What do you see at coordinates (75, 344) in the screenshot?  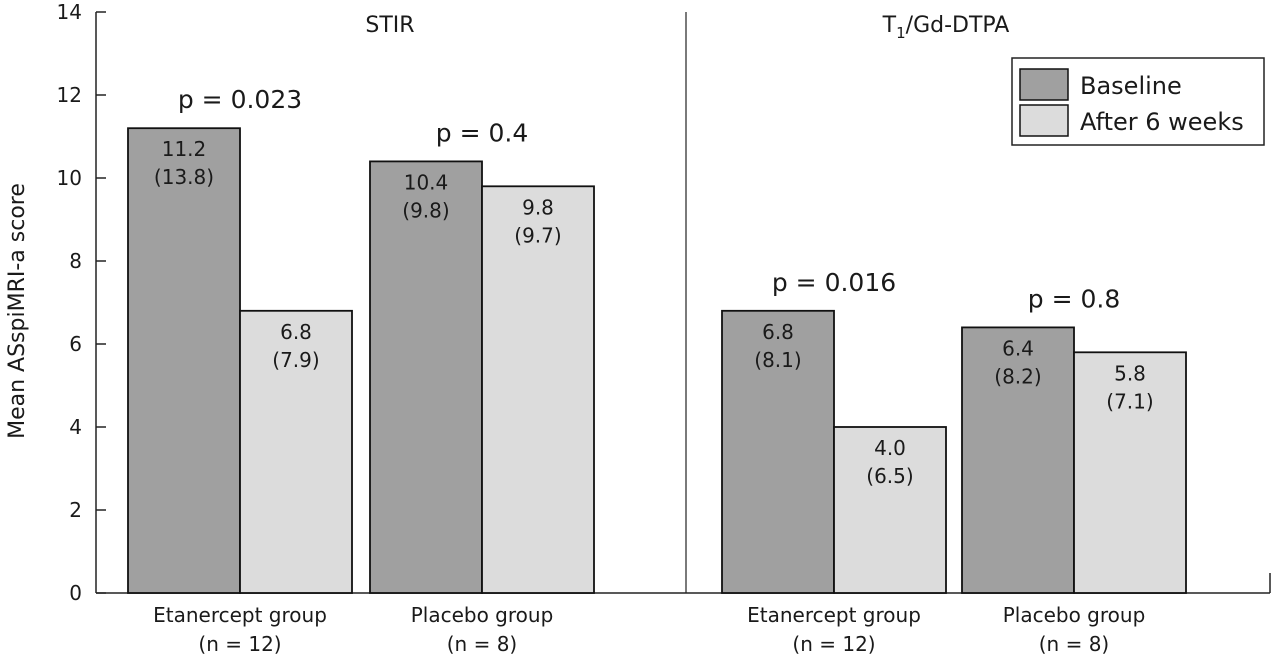 I see `y-tick-label: 6` at bounding box center [75, 344].